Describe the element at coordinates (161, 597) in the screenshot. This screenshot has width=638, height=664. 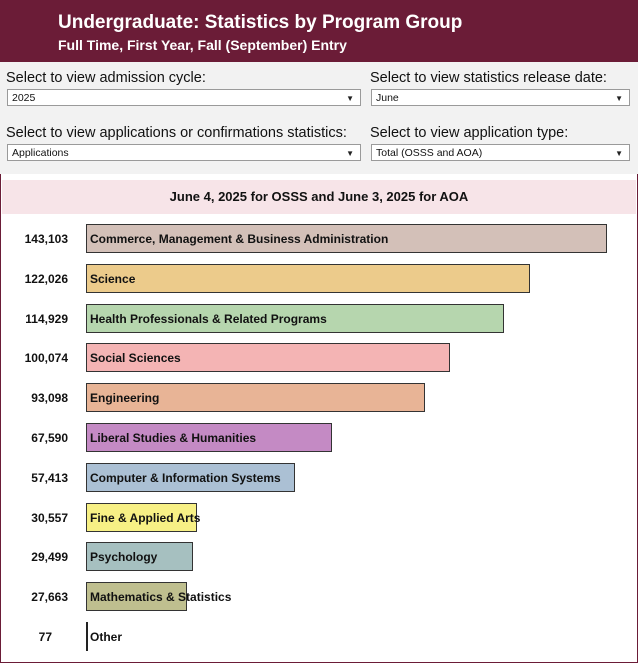
I see `bar-category-label: Mathematics & Statistics` at that location.